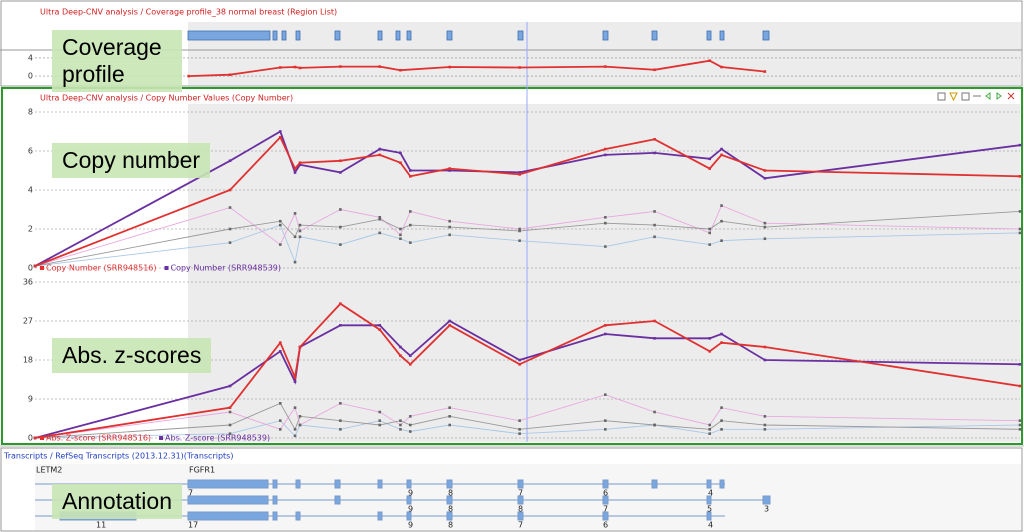  Describe the element at coordinates (28, 360) in the screenshot. I see `y-tick-label: 18` at that location.